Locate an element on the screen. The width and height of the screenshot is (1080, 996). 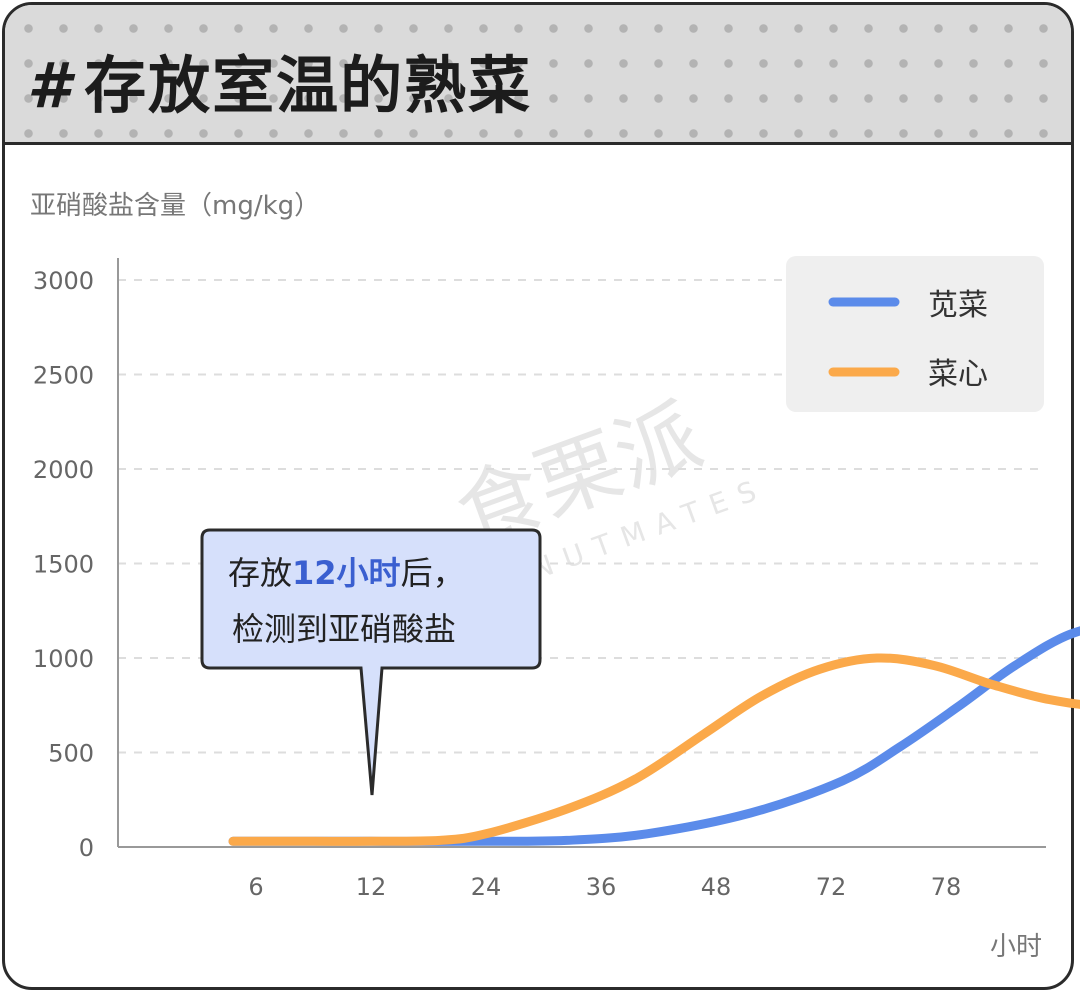
callout-bubble is located at coordinates (371, 662).